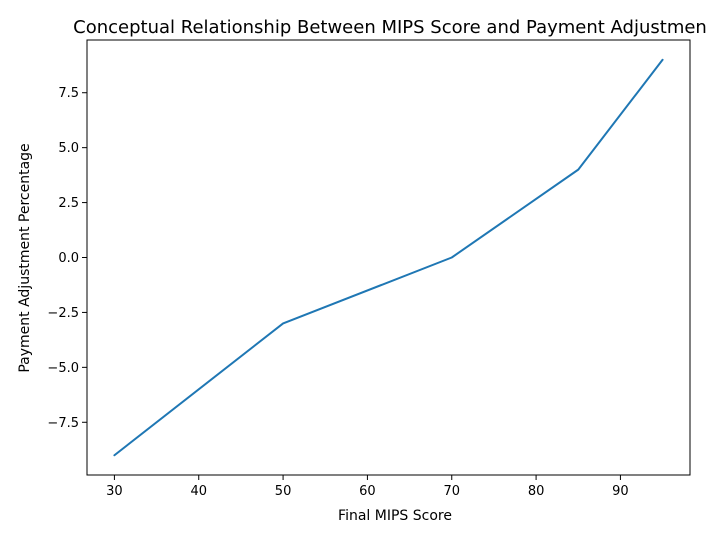 The image size is (720, 540). Describe the element at coordinates (63, 423) in the screenshot. I see `y-tick-label: −7.5` at that location.